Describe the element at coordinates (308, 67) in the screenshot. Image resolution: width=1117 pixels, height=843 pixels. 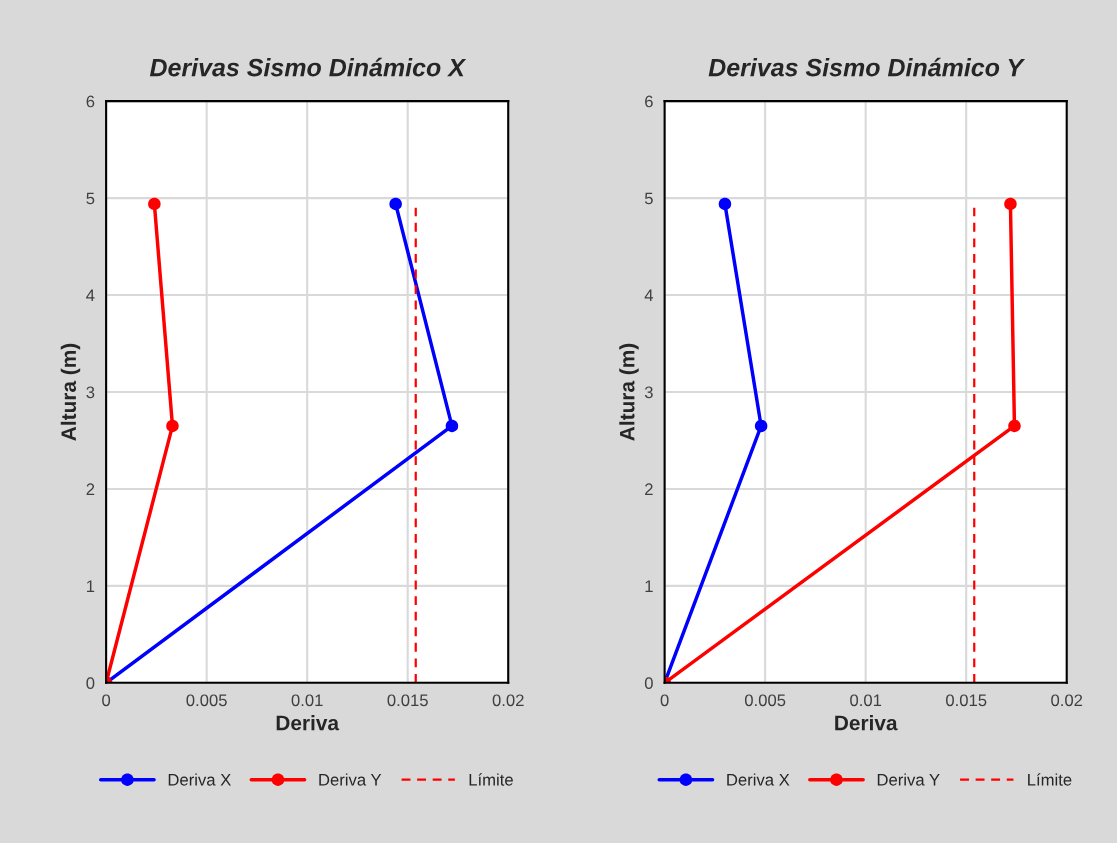
I see `chart-title: Derivas Sismo Dinámico X` at that location.